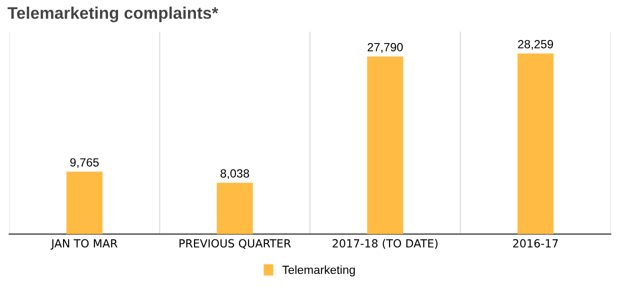  Describe the element at coordinates (385, 47) in the screenshot. I see `data-label: 27,790` at that location.